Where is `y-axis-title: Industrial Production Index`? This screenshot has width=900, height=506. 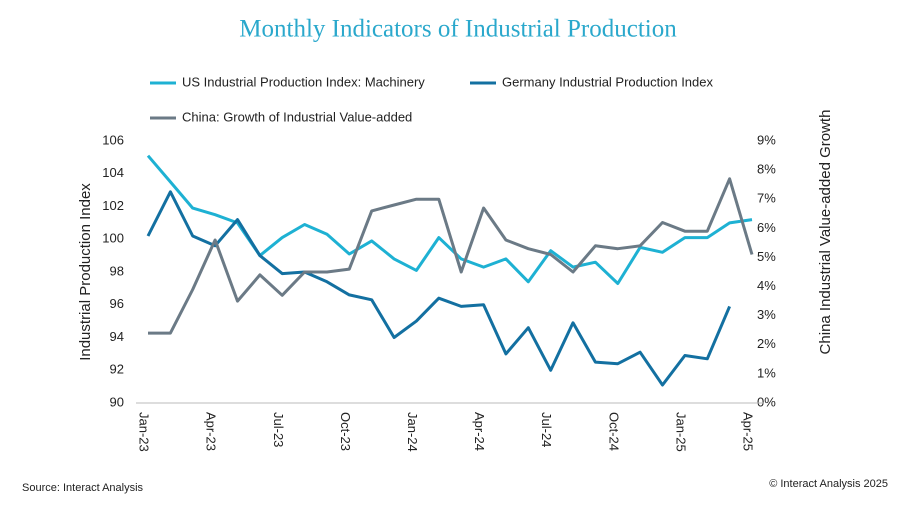 y-axis-title: Industrial Production Index is located at coordinates (85, 272).